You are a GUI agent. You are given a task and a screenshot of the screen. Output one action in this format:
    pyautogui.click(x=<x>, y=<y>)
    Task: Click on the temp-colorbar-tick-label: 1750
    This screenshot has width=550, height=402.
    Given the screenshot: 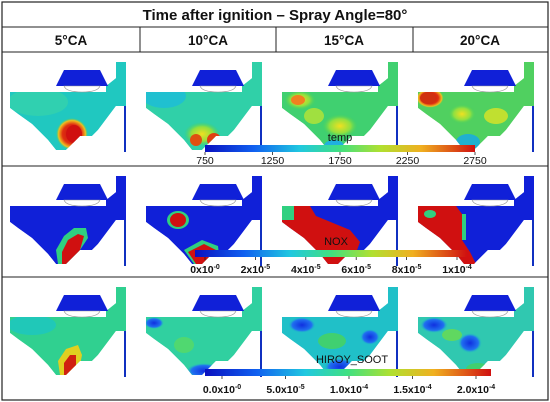 What is the action you would take?
    pyautogui.click(x=340, y=161)
    